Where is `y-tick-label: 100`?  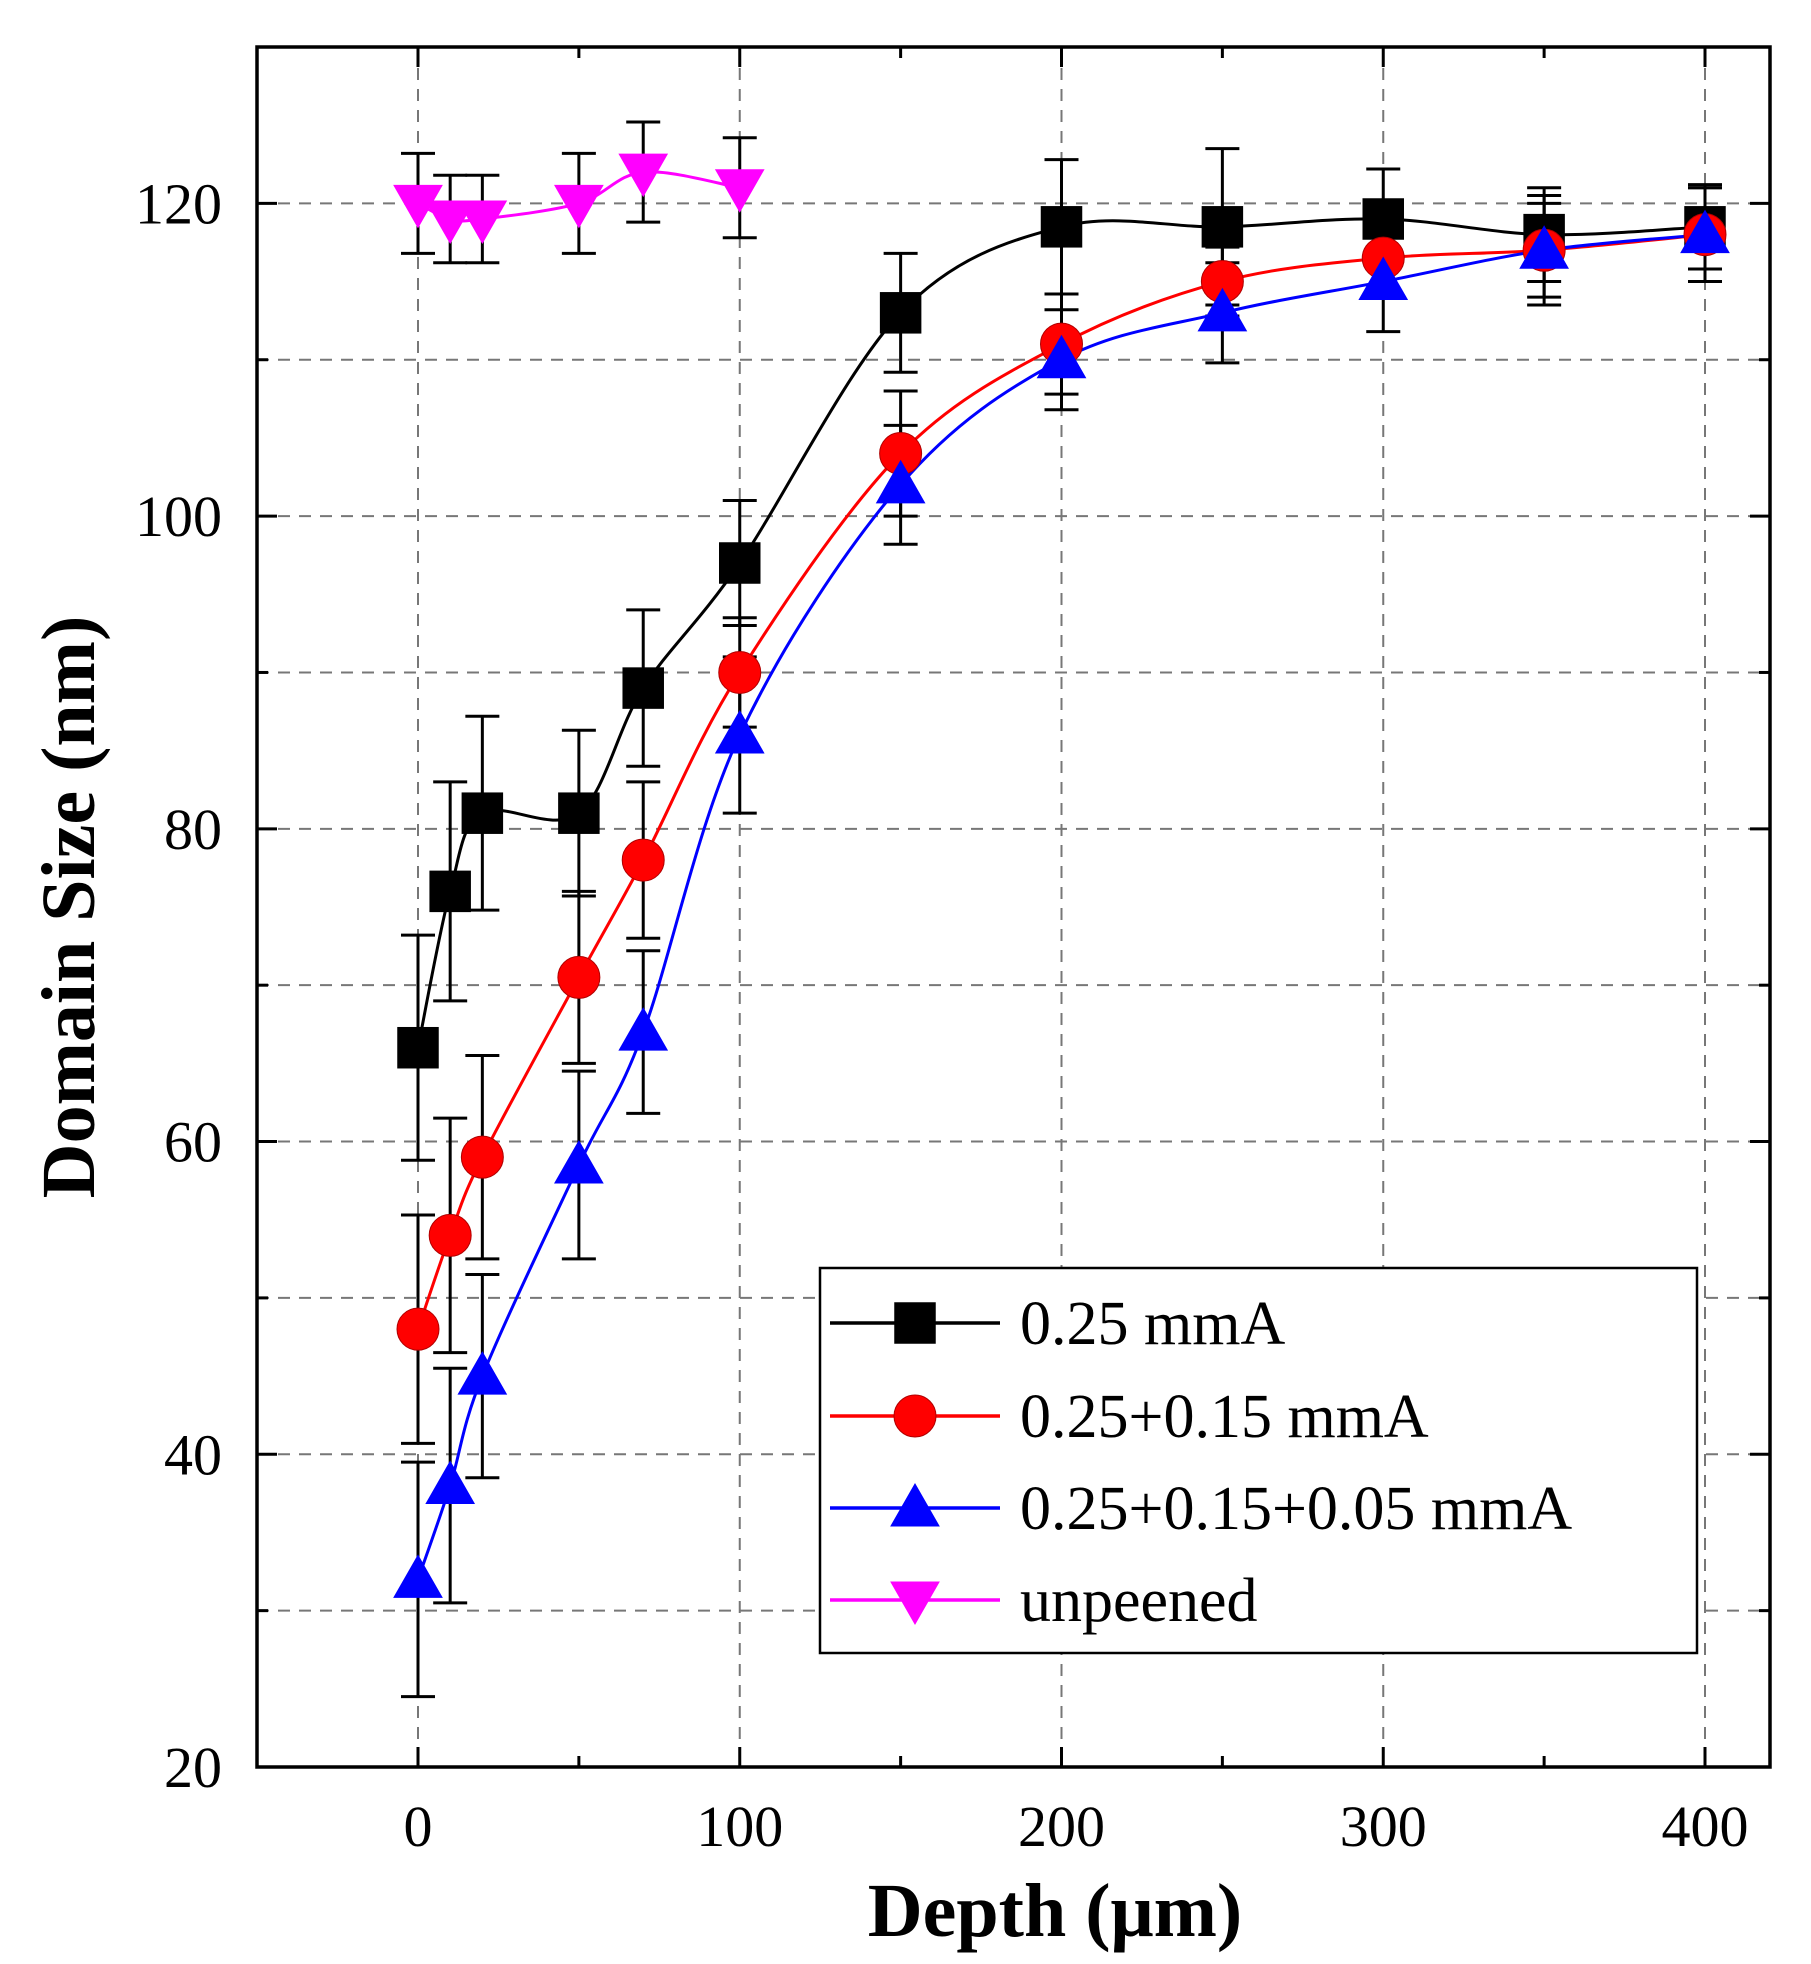
y-tick-label: 100 is located at coordinates (178, 516).